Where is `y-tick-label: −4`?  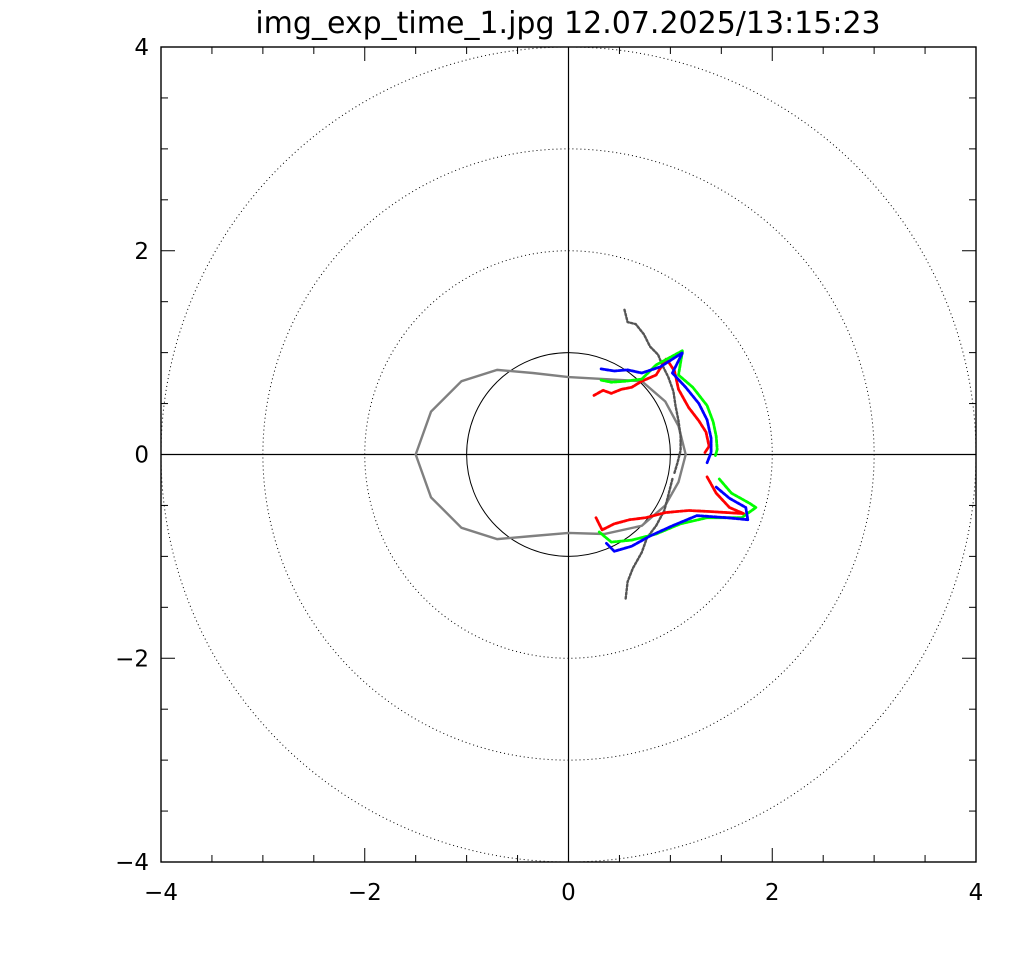
y-tick-label: −4 is located at coordinates (132, 863).